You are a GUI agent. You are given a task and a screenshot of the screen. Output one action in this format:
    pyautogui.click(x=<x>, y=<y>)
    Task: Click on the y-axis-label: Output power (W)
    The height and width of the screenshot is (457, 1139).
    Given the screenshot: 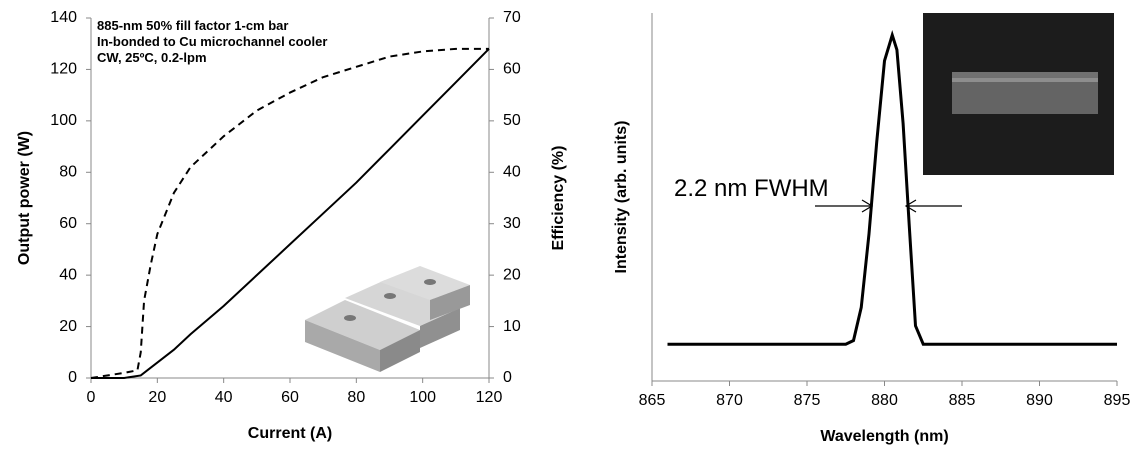 What is the action you would take?
    pyautogui.click(x=24, y=198)
    